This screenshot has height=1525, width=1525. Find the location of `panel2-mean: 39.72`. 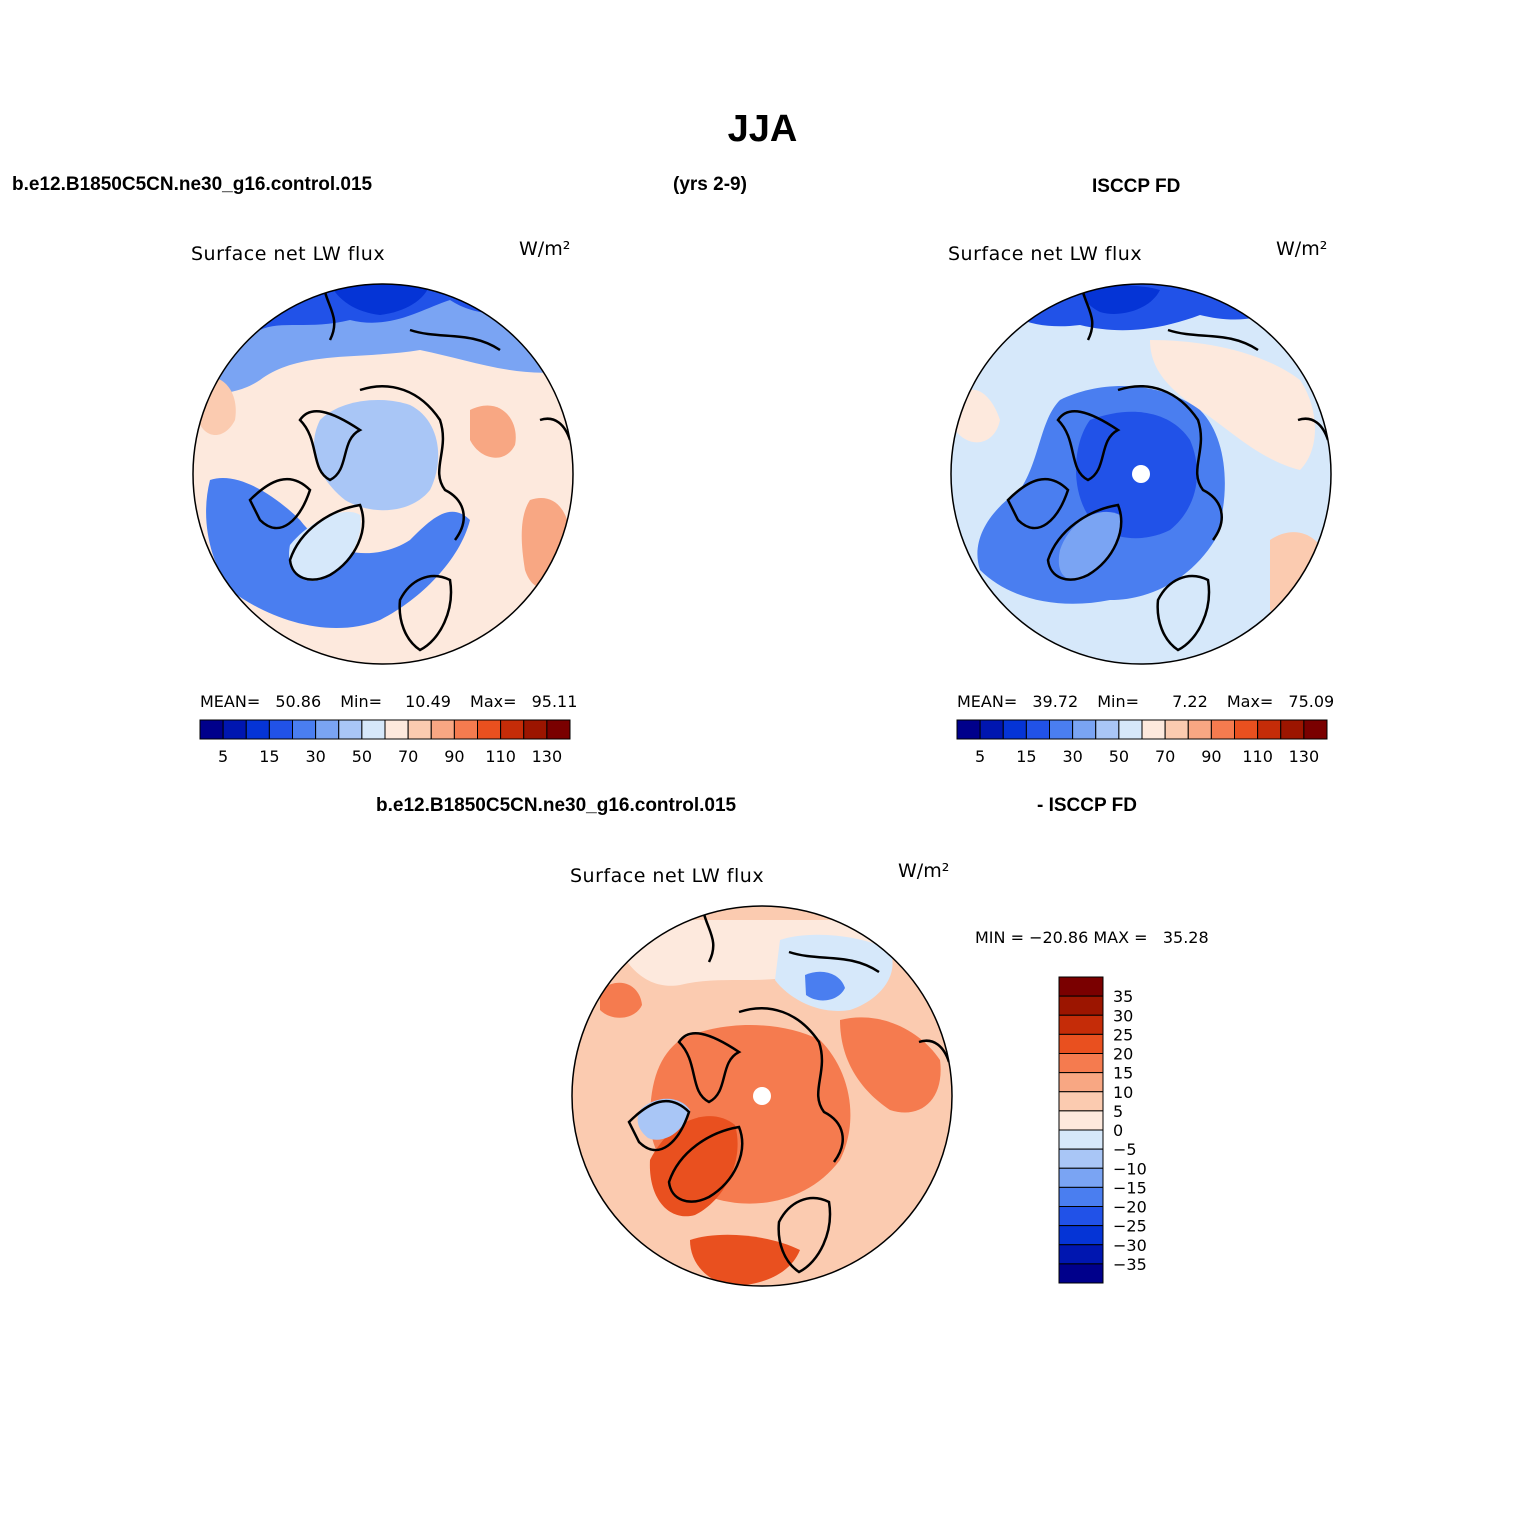

panel2-mean: 39.72 is located at coordinates (1055, 701).